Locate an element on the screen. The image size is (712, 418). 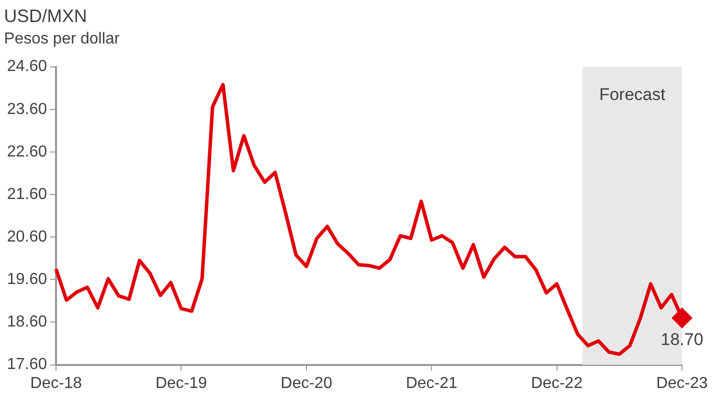
x-tick-label: Dec-19 is located at coordinates (181, 383).